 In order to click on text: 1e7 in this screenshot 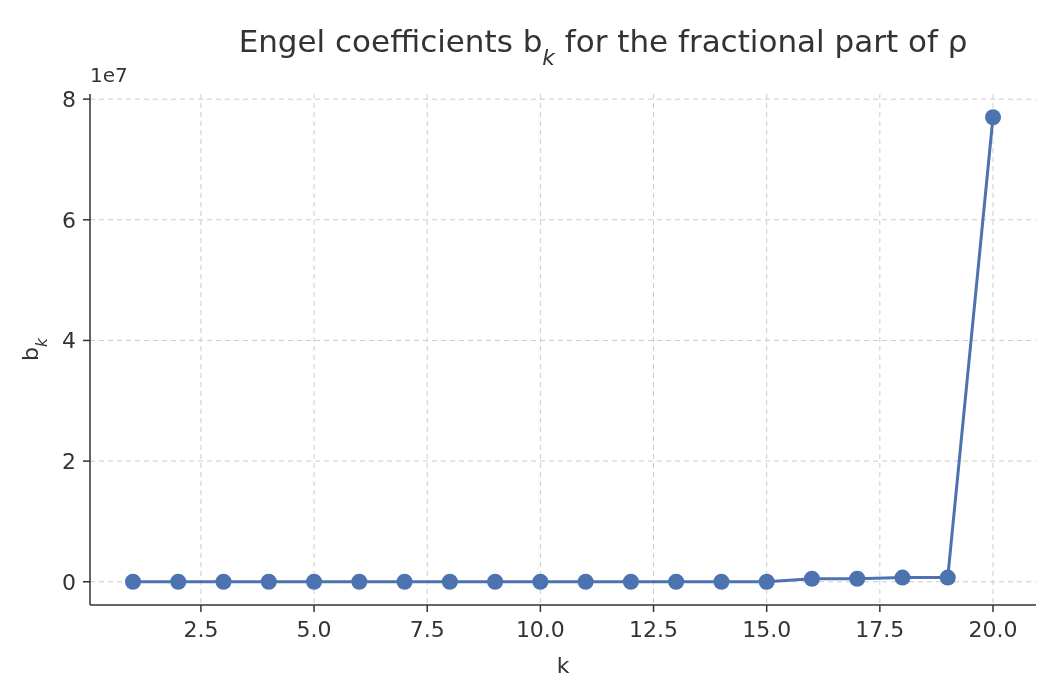, I will do `click(109, 75)`.